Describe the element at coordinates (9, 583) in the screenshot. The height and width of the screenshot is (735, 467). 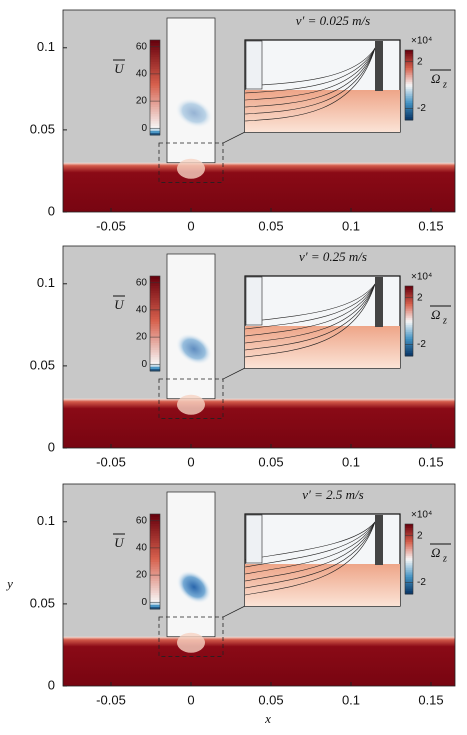
I see `y-axis-label: y` at that location.